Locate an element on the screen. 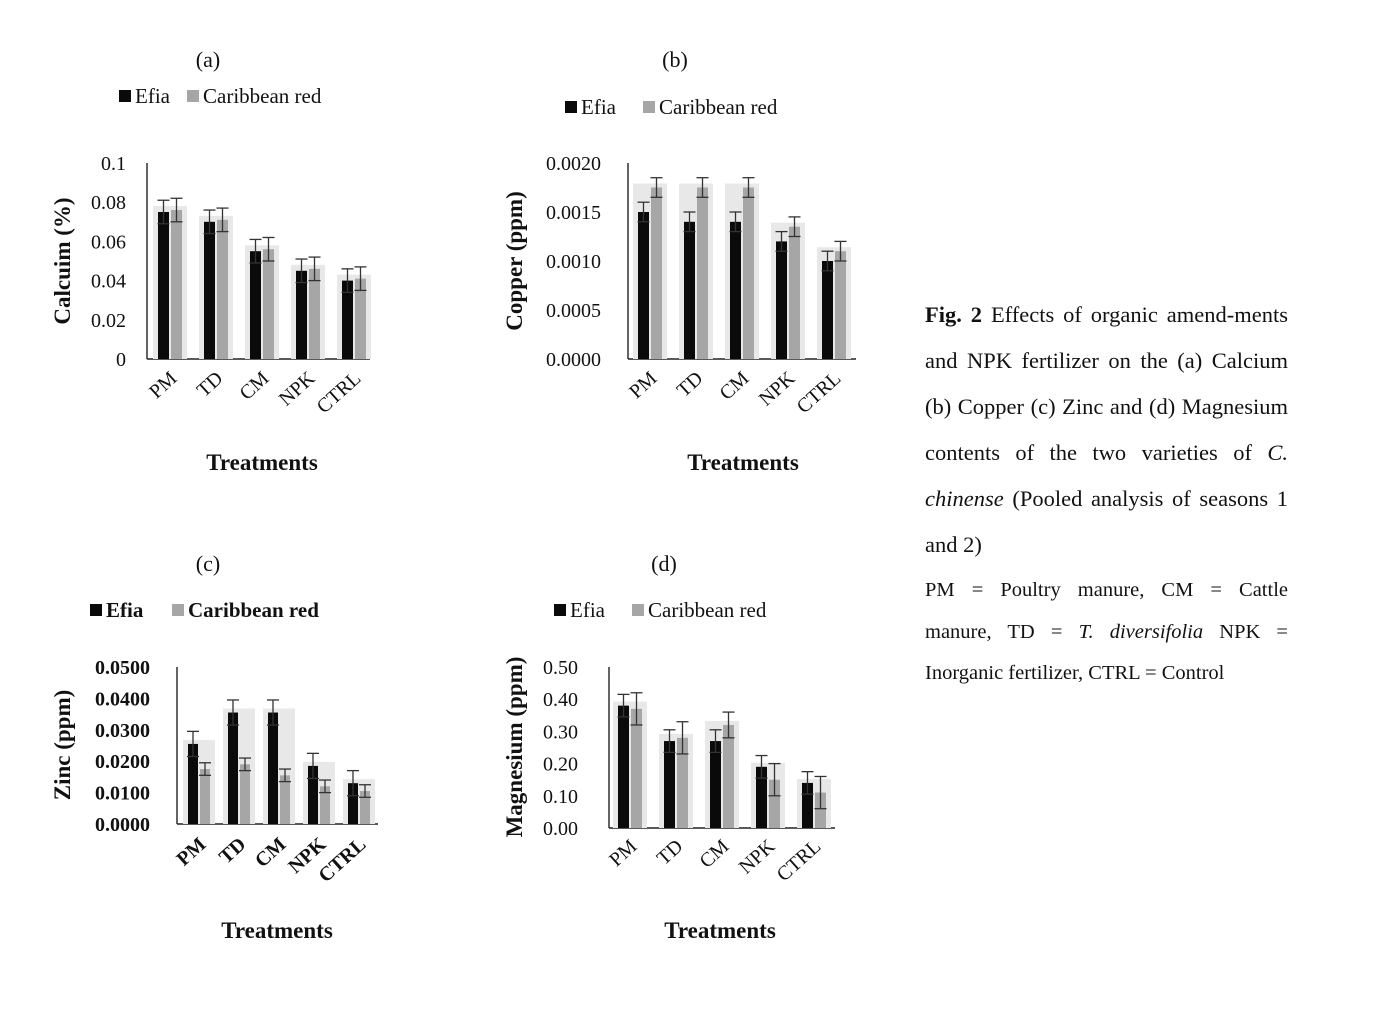 The height and width of the screenshot is (1016, 1379). bar-efia-td is located at coordinates (669, 784).